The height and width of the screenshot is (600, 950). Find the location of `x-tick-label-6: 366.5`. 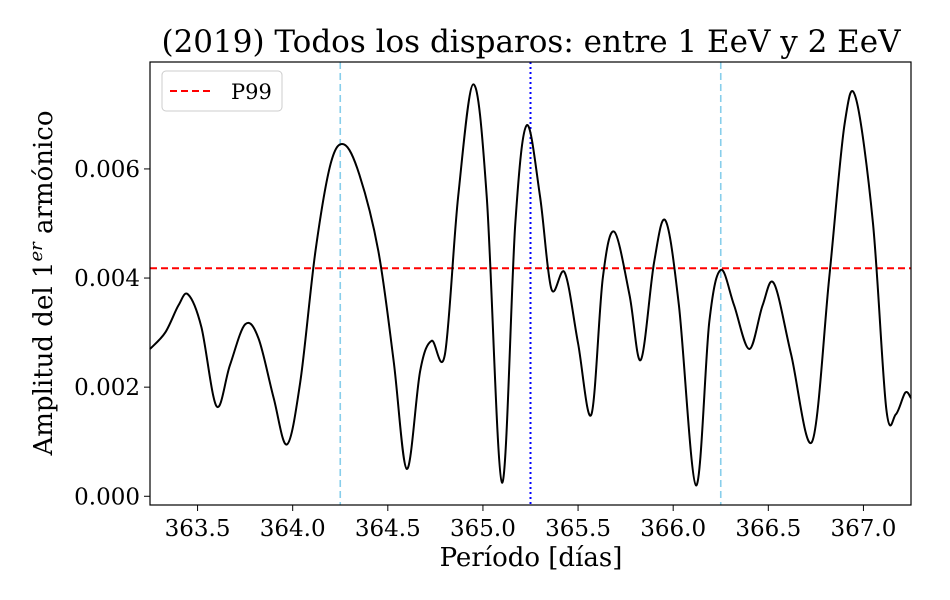

x-tick-label-6: 366.5 is located at coordinates (768, 529).